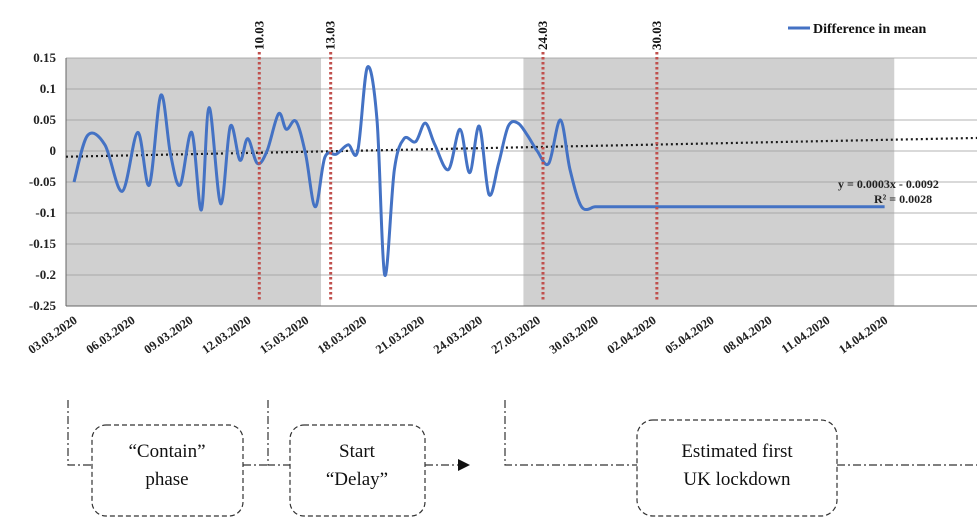 This screenshot has height=520, width=977. Describe the element at coordinates (574, 335) in the screenshot. I see `x-tick-label: 30.03.2020` at that location.